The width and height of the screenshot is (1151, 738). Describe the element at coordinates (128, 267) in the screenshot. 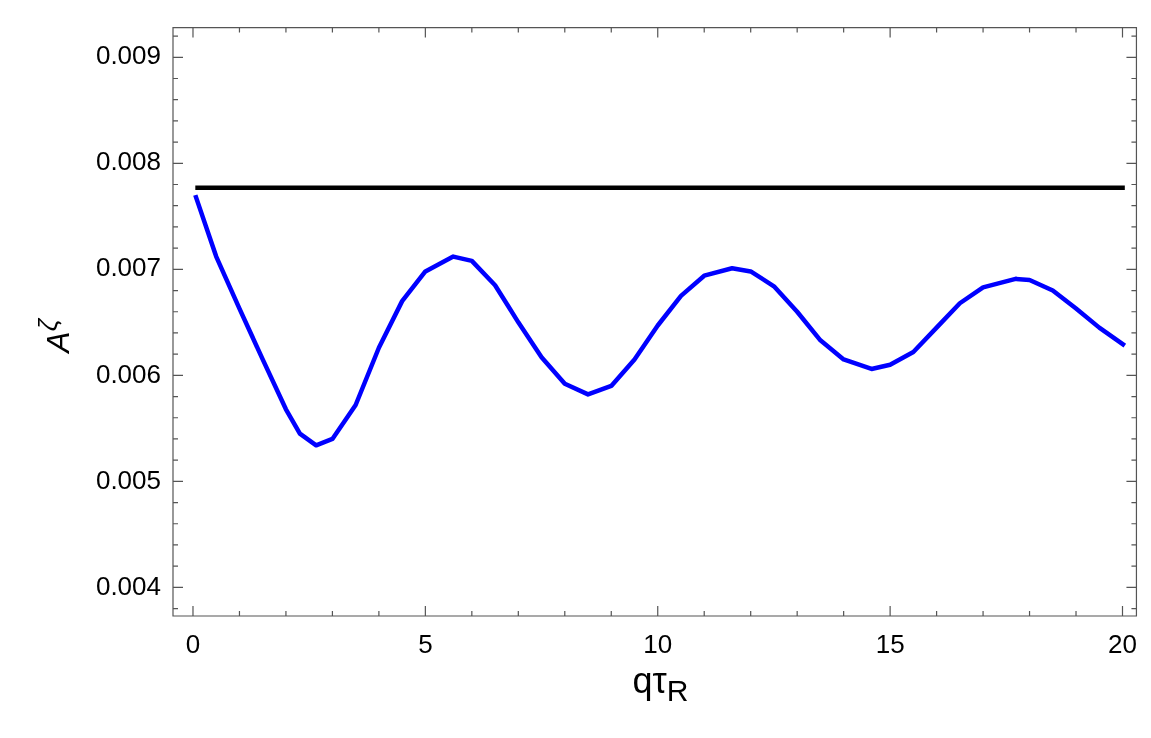

I see `y-tick-label: 0.007` at that location.